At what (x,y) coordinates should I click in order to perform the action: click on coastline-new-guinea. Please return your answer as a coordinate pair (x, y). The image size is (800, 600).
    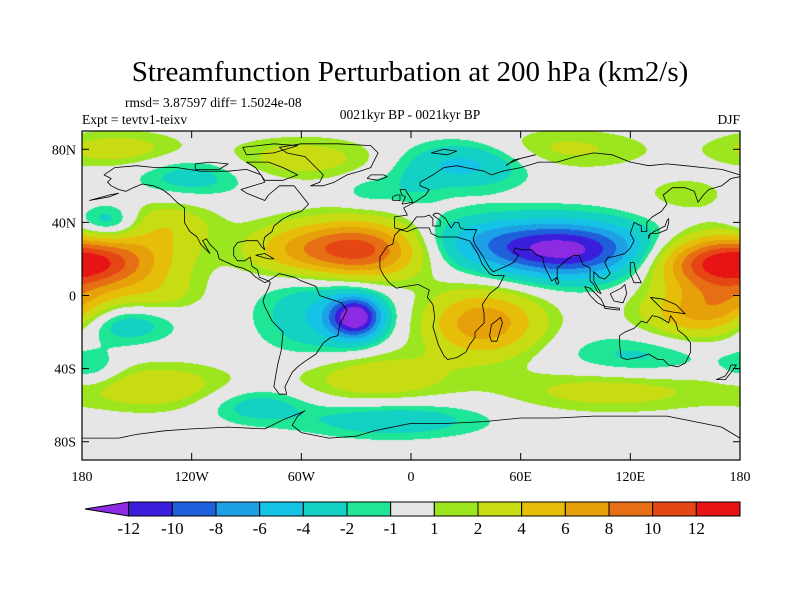
    Looking at the image, I should click on (668, 305).